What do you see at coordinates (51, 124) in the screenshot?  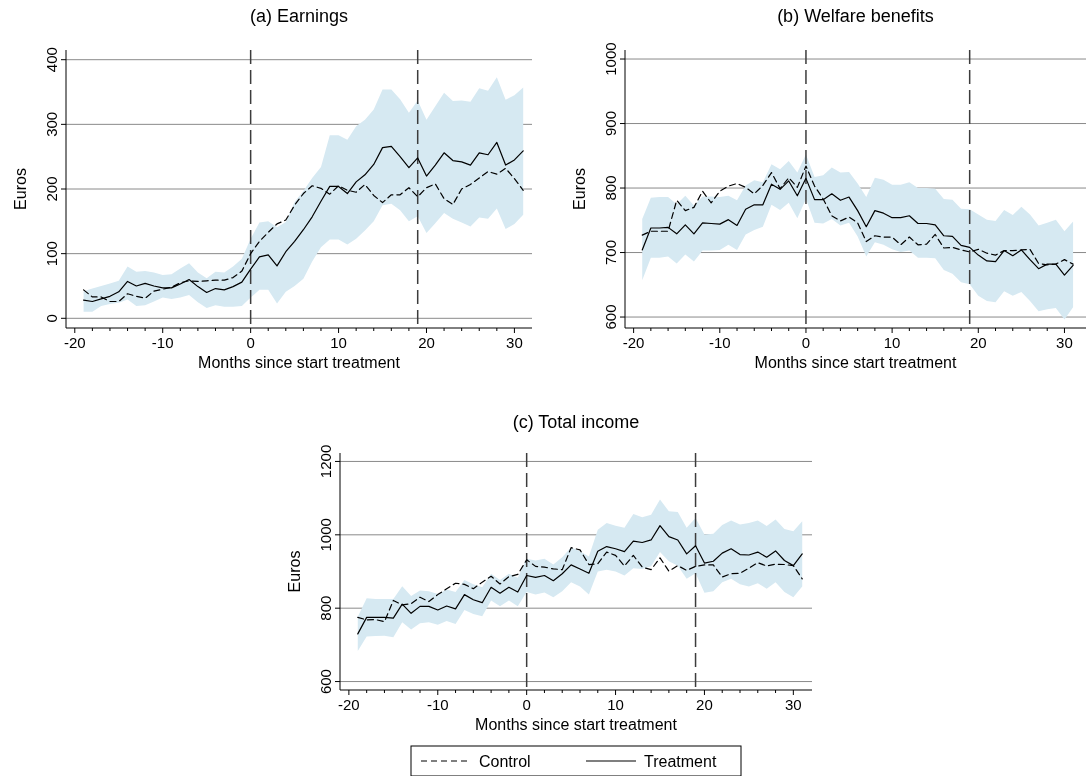 I see `y-tick-label: 300` at bounding box center [51, 124].